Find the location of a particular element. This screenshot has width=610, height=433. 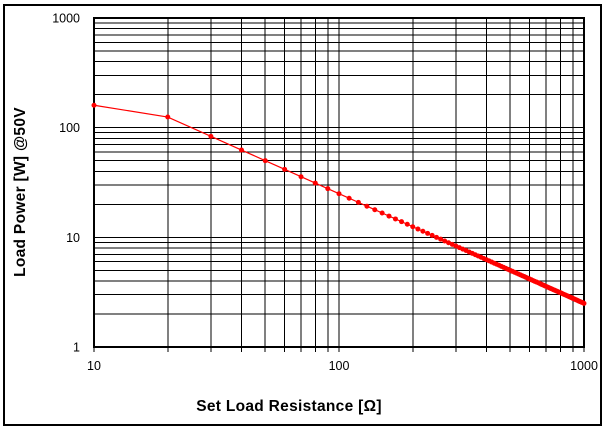

y-tick-label: 100 is located at coordinates (69, 128).